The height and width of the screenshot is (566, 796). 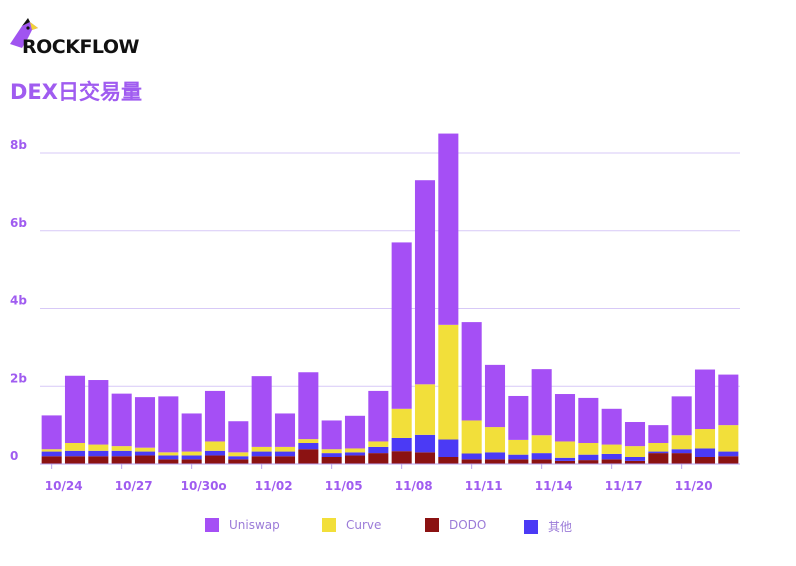 I want to click on y-tick-label: 8b, so click(x=18, y=145).